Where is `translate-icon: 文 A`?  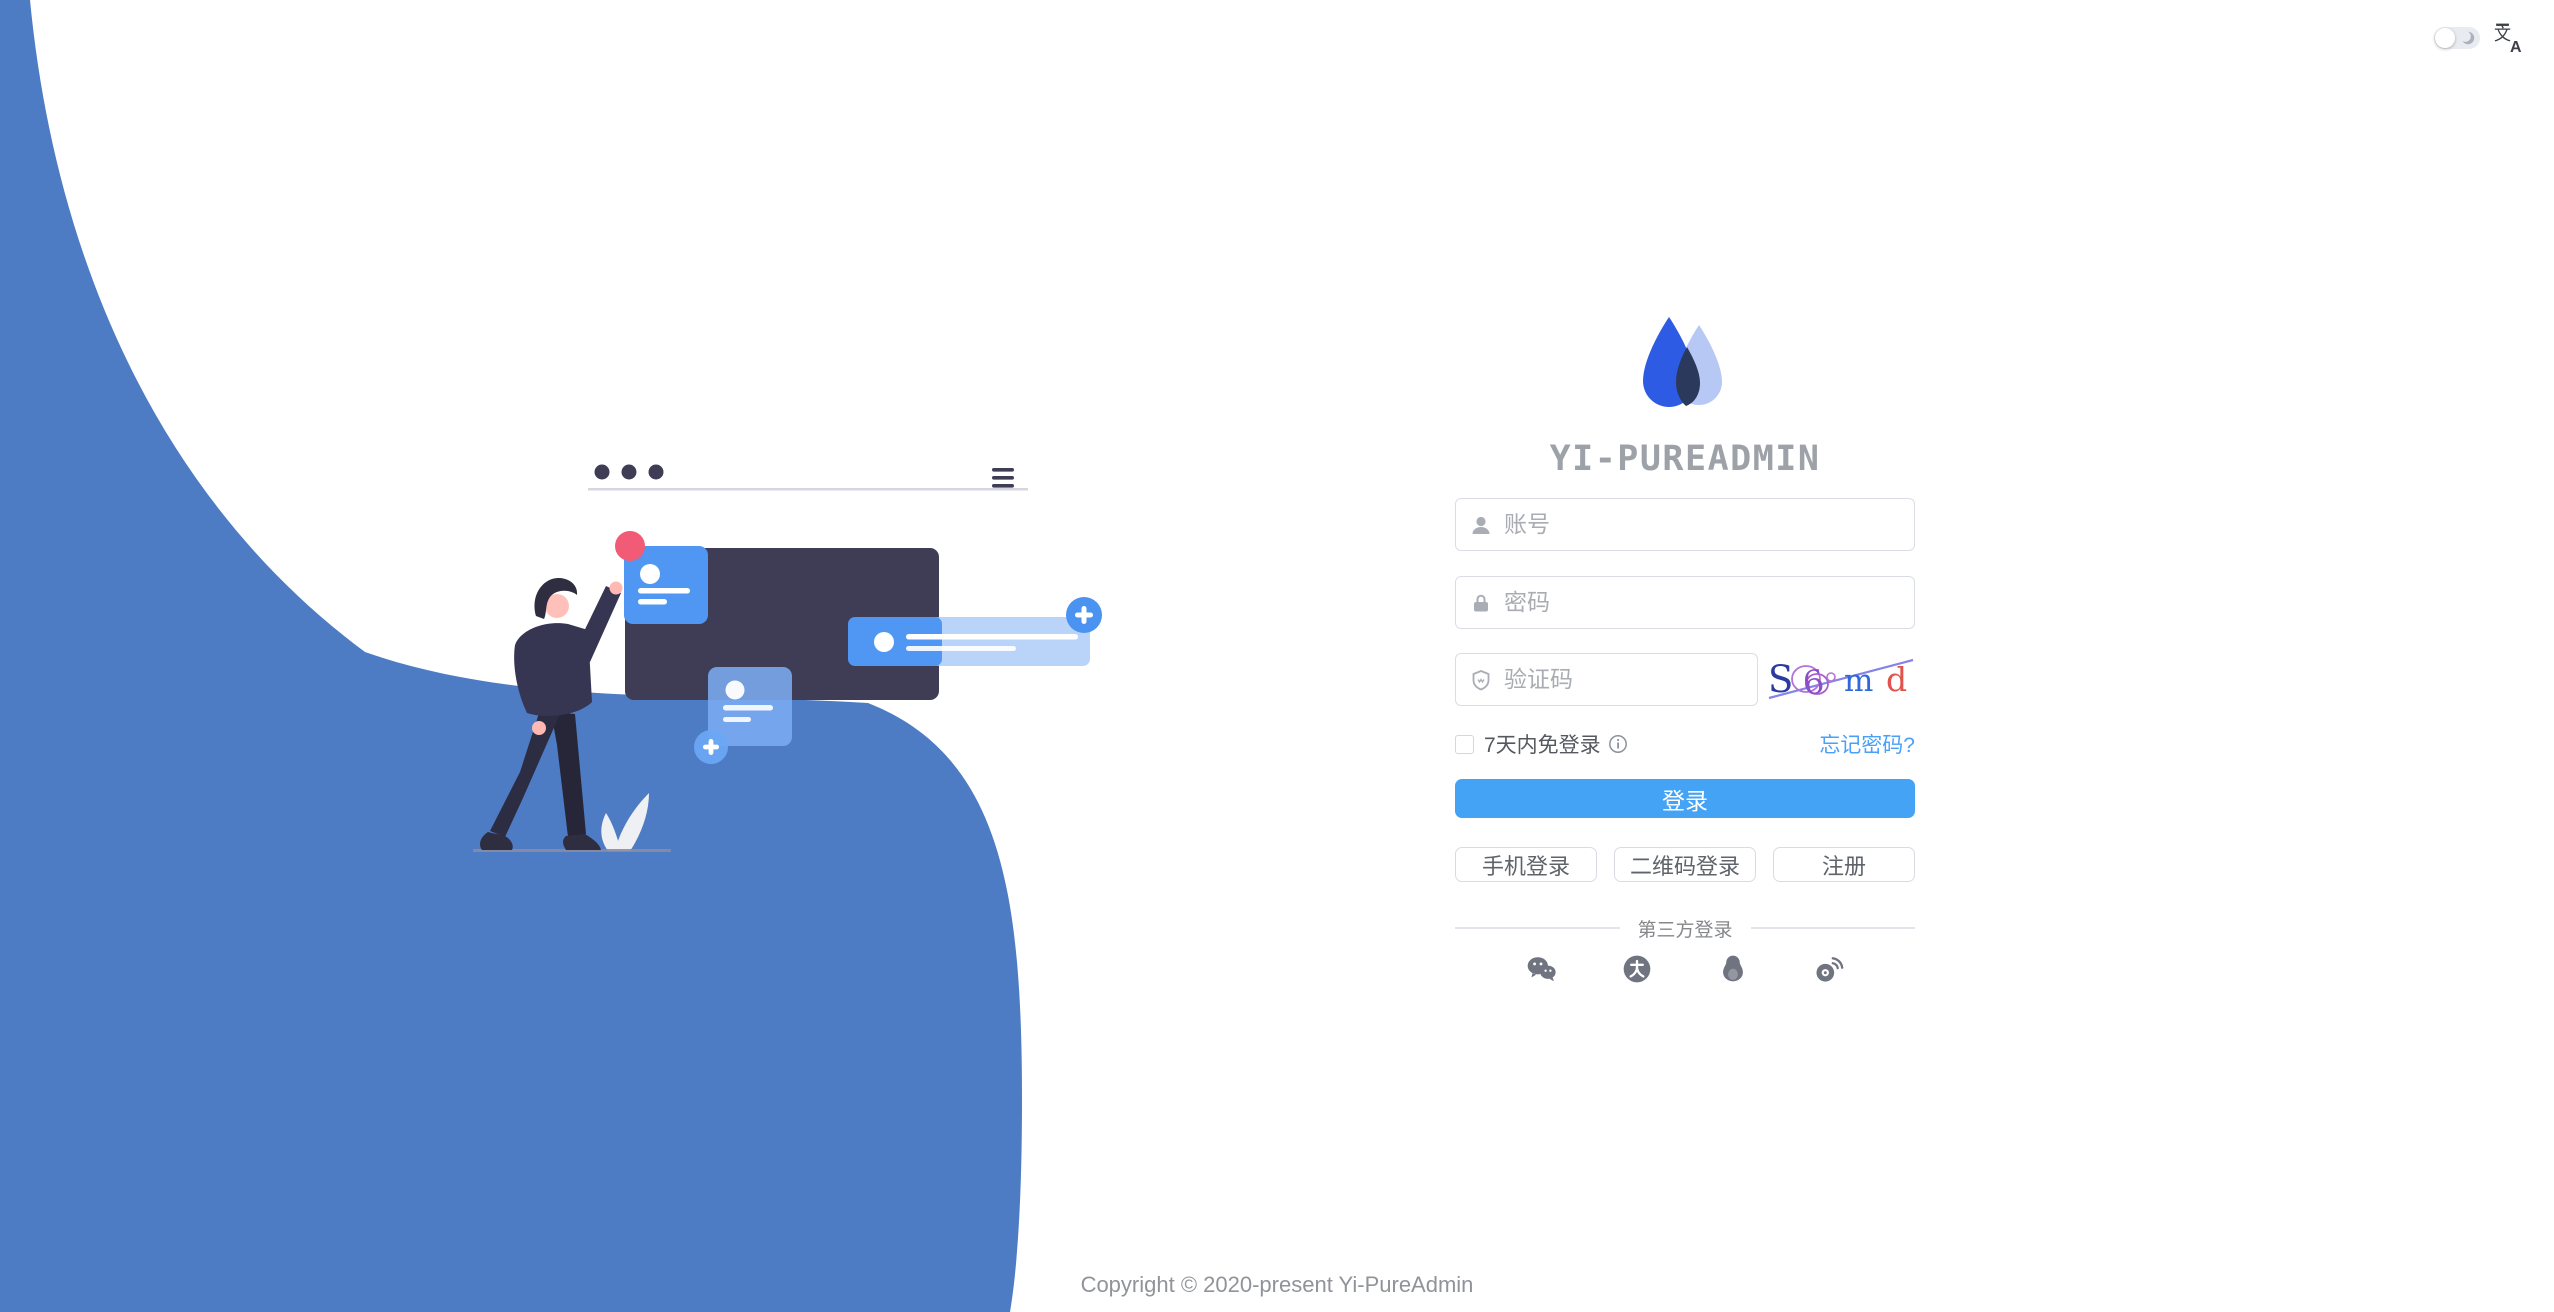 translate-icon: 文 A is located at coordinates (2510, 38).